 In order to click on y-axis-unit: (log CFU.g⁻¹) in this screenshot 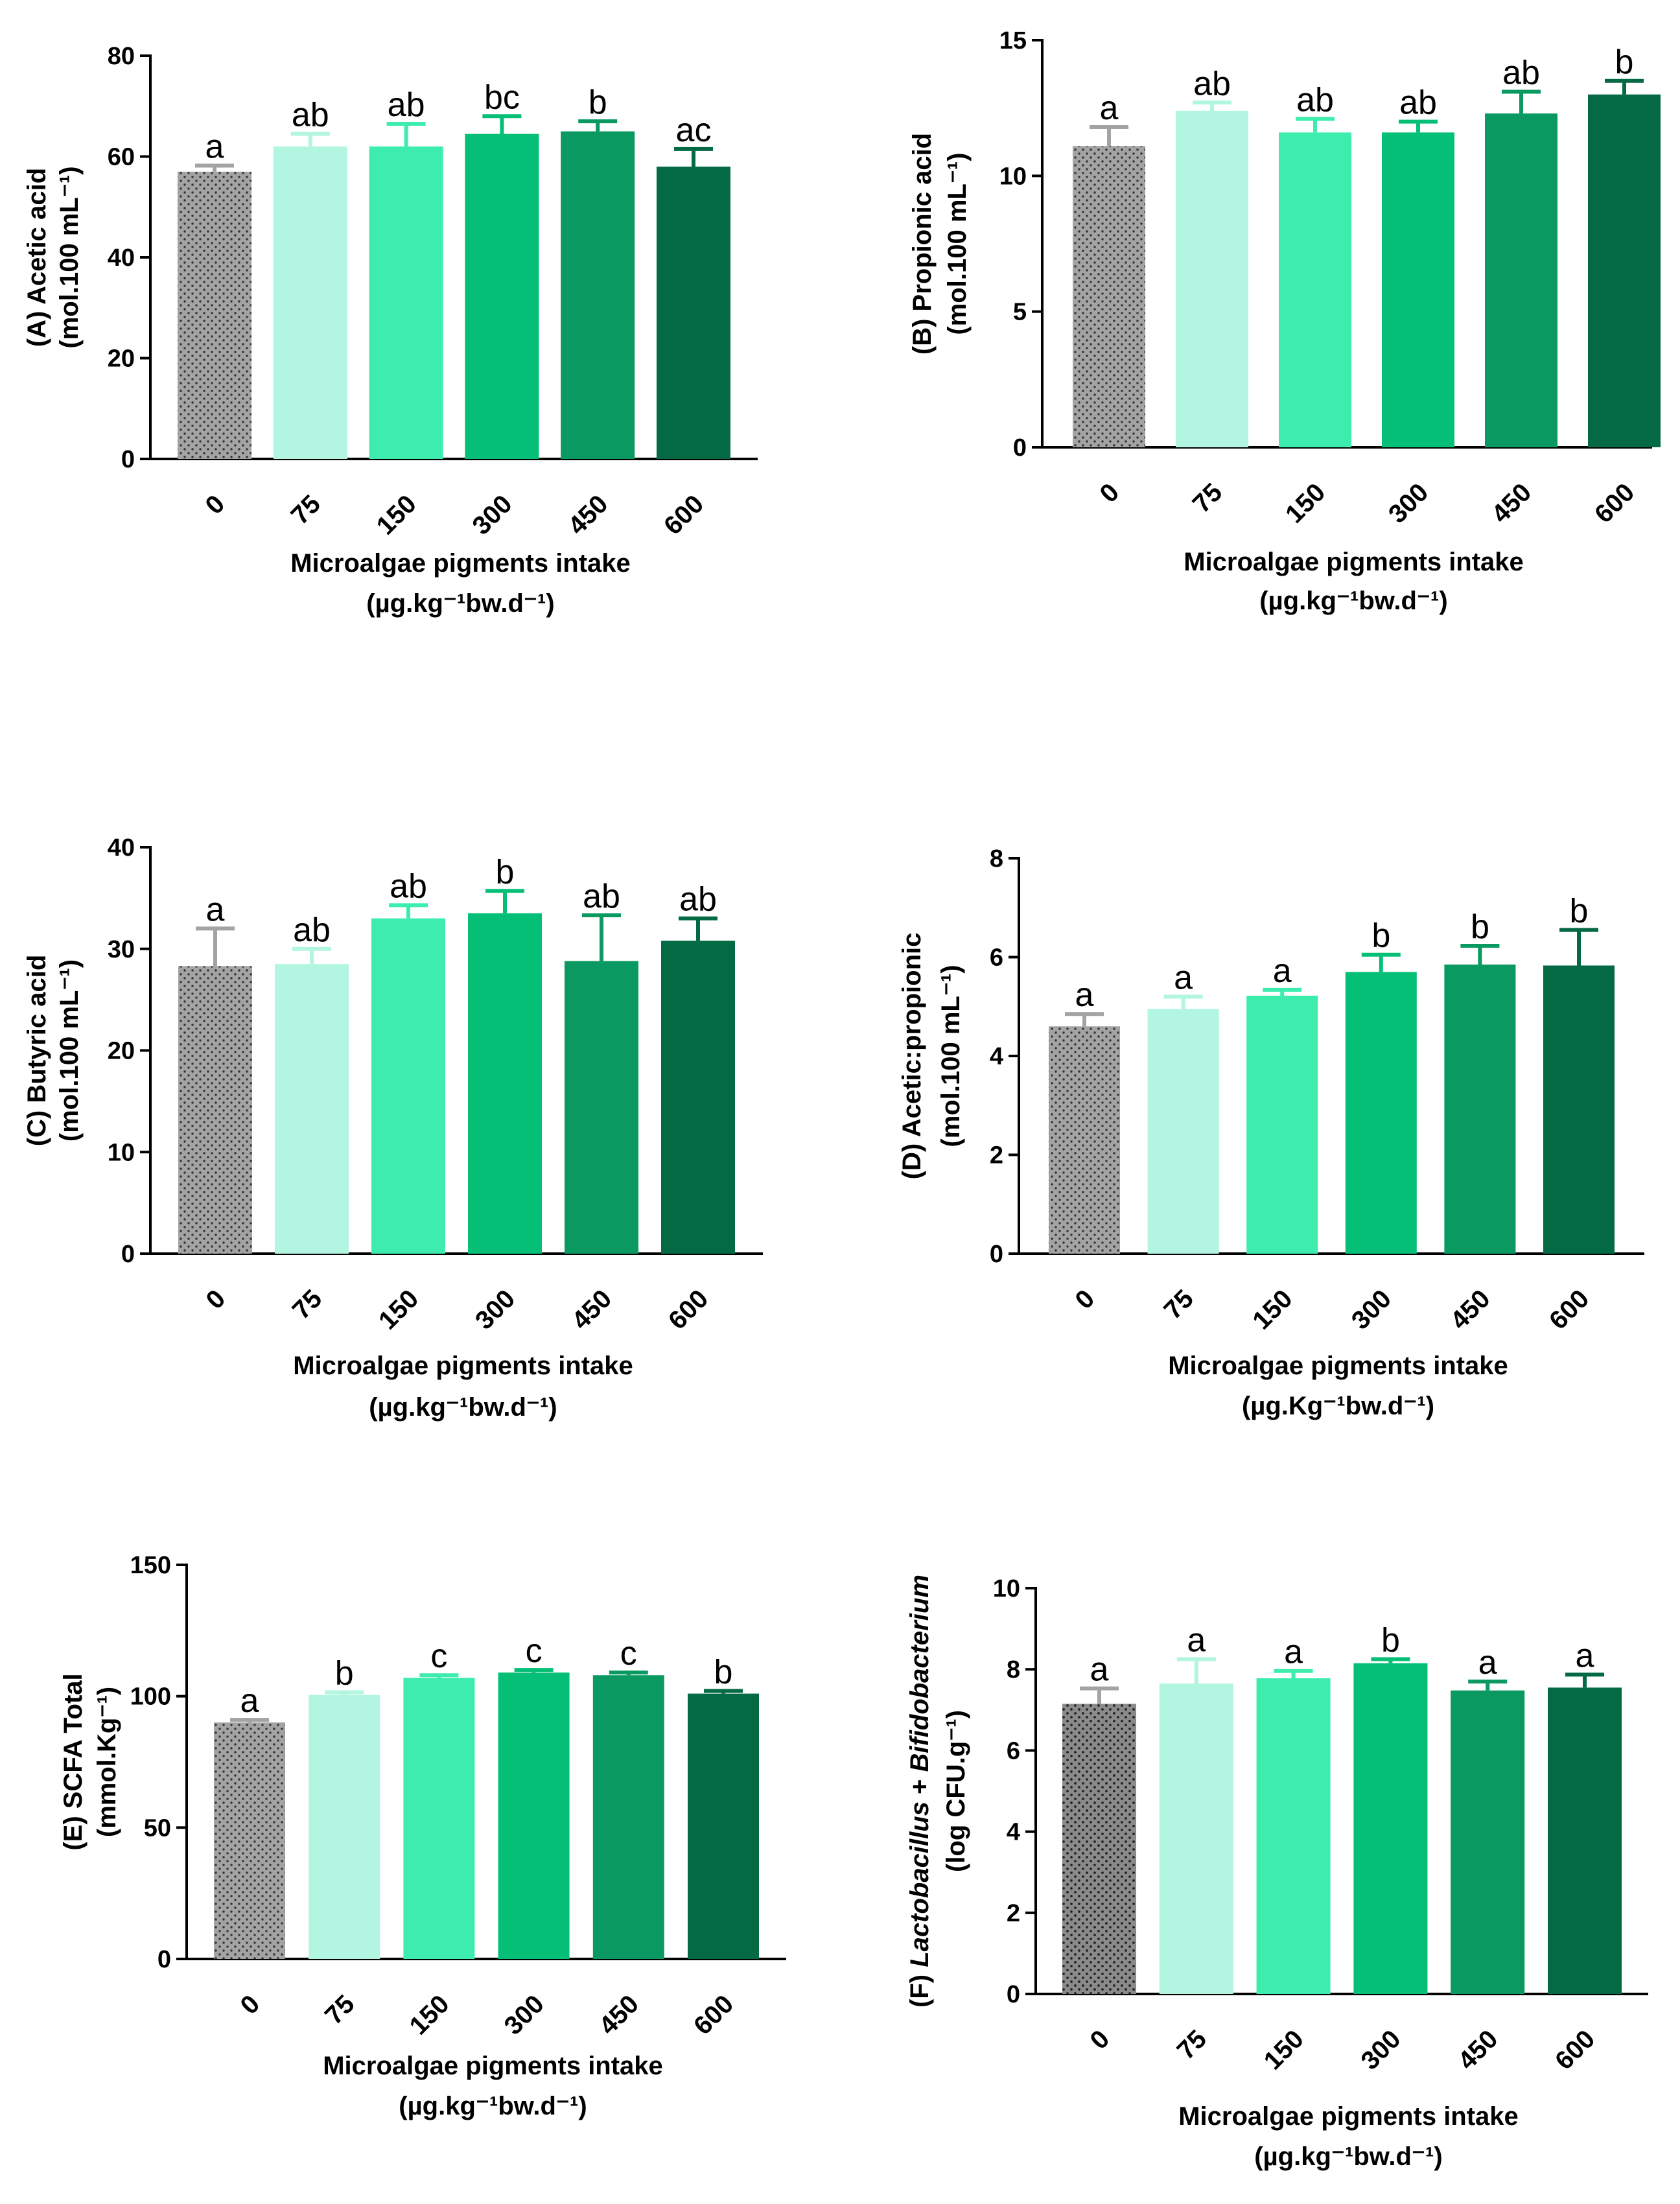, I will do `click(956, 1791)`.